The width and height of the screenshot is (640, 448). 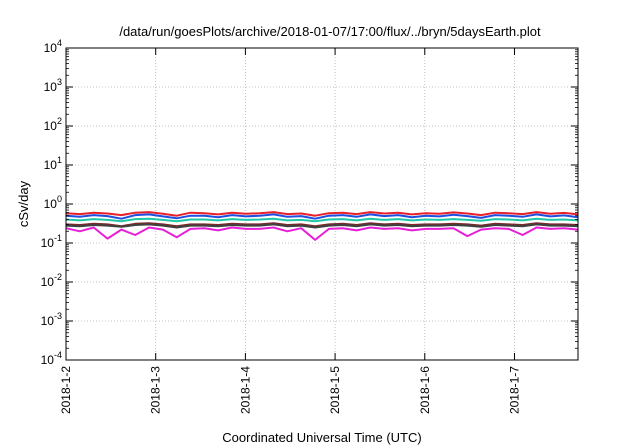 What do you see at coordinates (59, 82) in the screenshot?
I see `y-tick-exponent: 3` at bounding box center [59, 82].